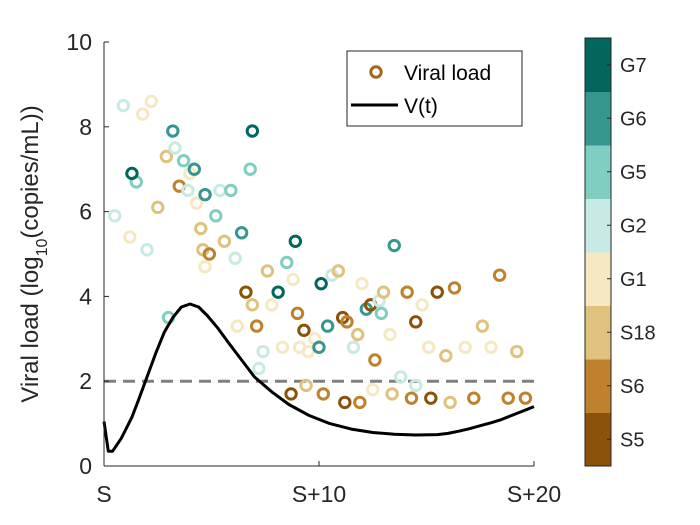 This screenshot has height=525, width=700. What do you see at coordinates (434, 88) in the screenshot?
I see `legend: Viral load V(t)` at bounding box center [434, 88].